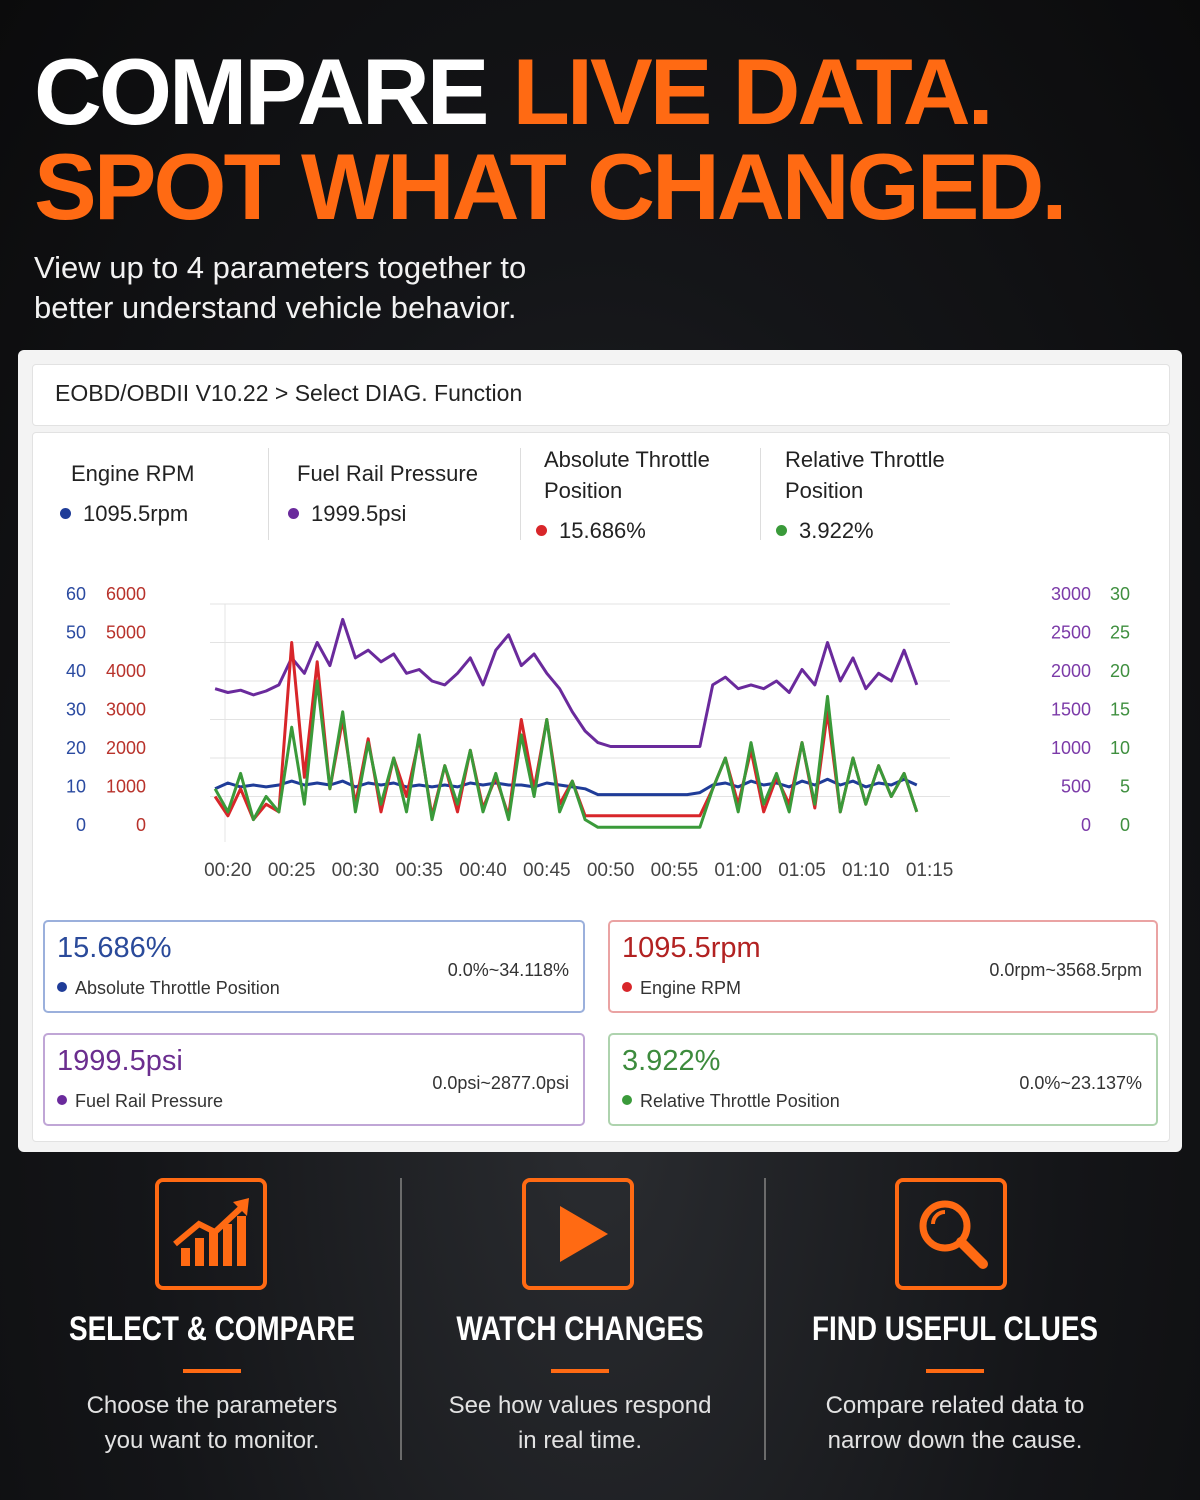  Describe the element at coordinates (136, 513) in the screenshot. I see `legend-value: 1095.5rpm` at that location.